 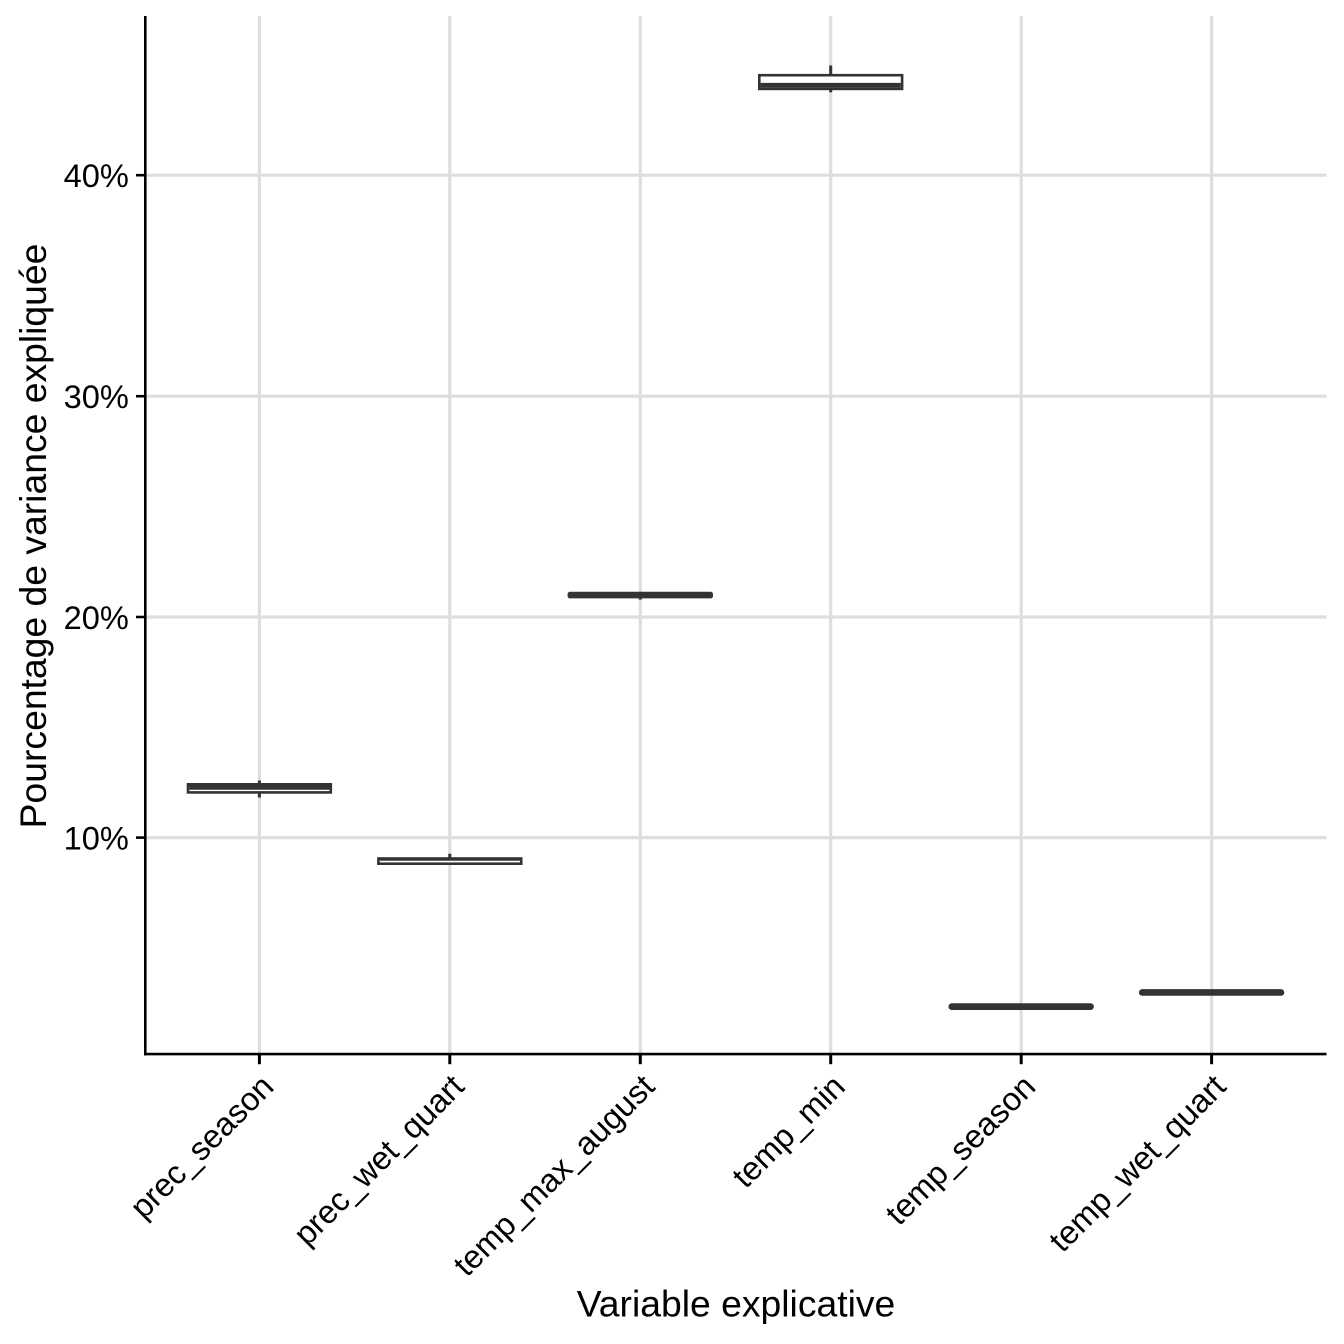 What do you see at coordinates (1136, 1162) in the screenshot?
I see `svg-text: temp_wet_quart` at bounding box center [1136, 1162].